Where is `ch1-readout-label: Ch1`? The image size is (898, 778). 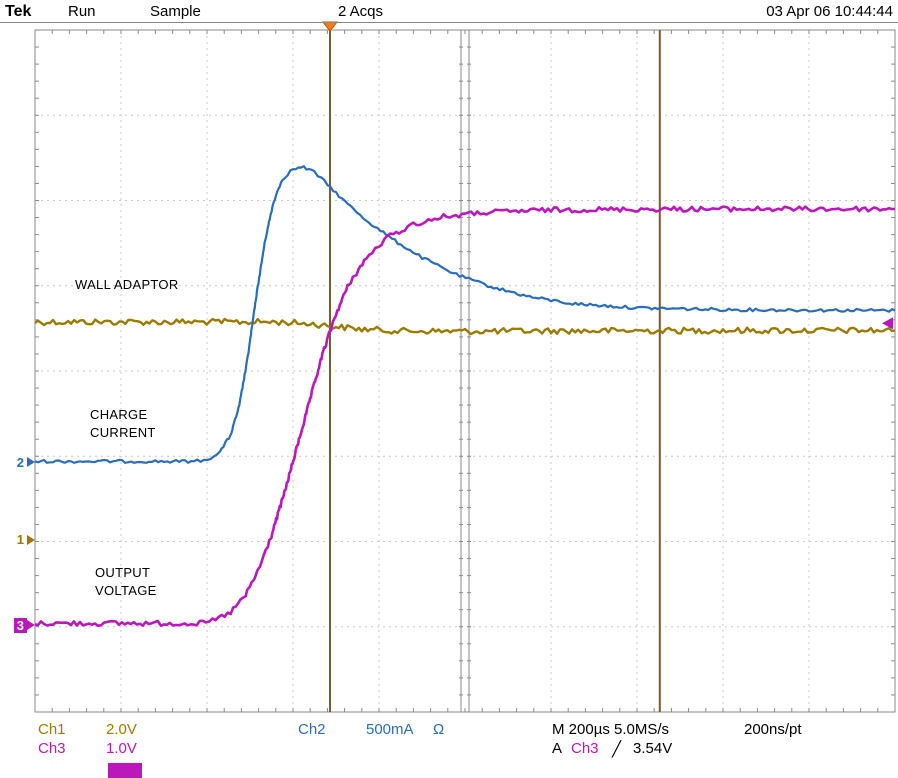 ch1-readout-label: Ch1 is located at coordinates (52, 729).